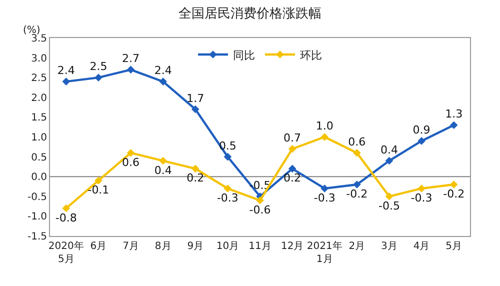  What do you see at coordinates (421, 246) in the screenshot?
I see `x-tick-label: 4月` at bounding box center [421, 246].